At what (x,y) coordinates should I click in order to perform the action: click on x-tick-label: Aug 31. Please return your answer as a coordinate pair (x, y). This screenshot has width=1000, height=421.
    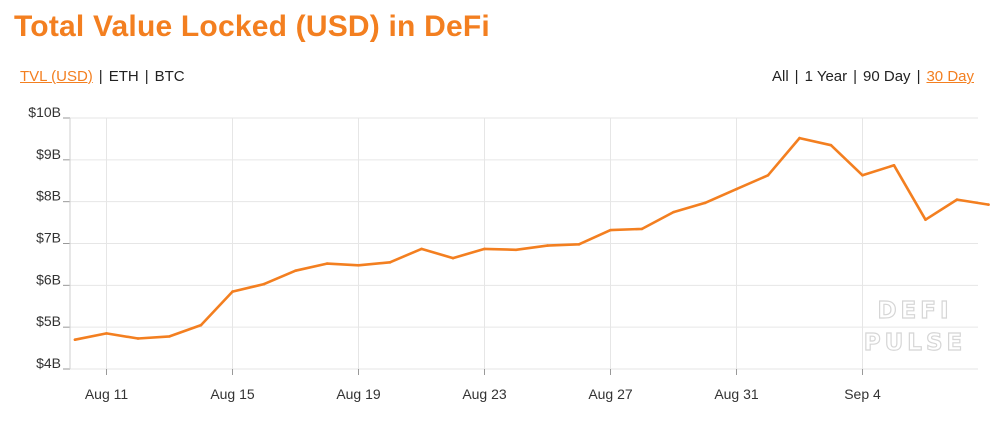
    Looking at the image, I should click on (736, 394).